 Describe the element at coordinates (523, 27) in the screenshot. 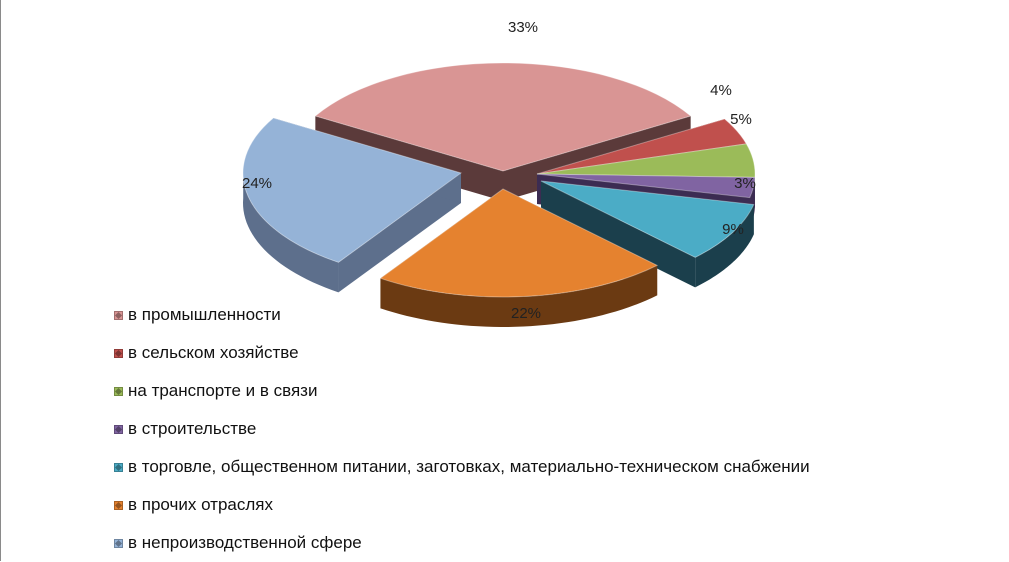

I see `data-label: 33%` at that location.